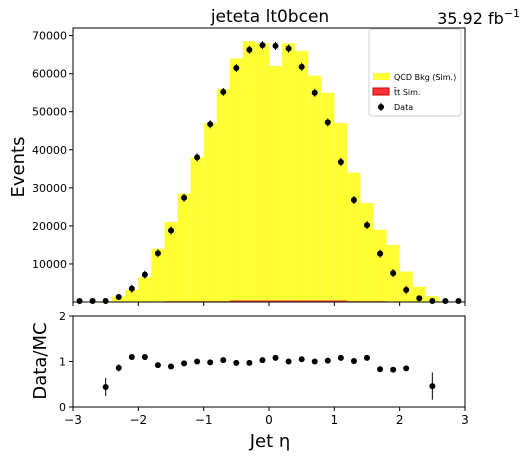 The width and height of the screenshot is (530, 459). Describe the element at coordinates (49, 188) in the screenshot. I see `y-tick-label: 30000` at that location.